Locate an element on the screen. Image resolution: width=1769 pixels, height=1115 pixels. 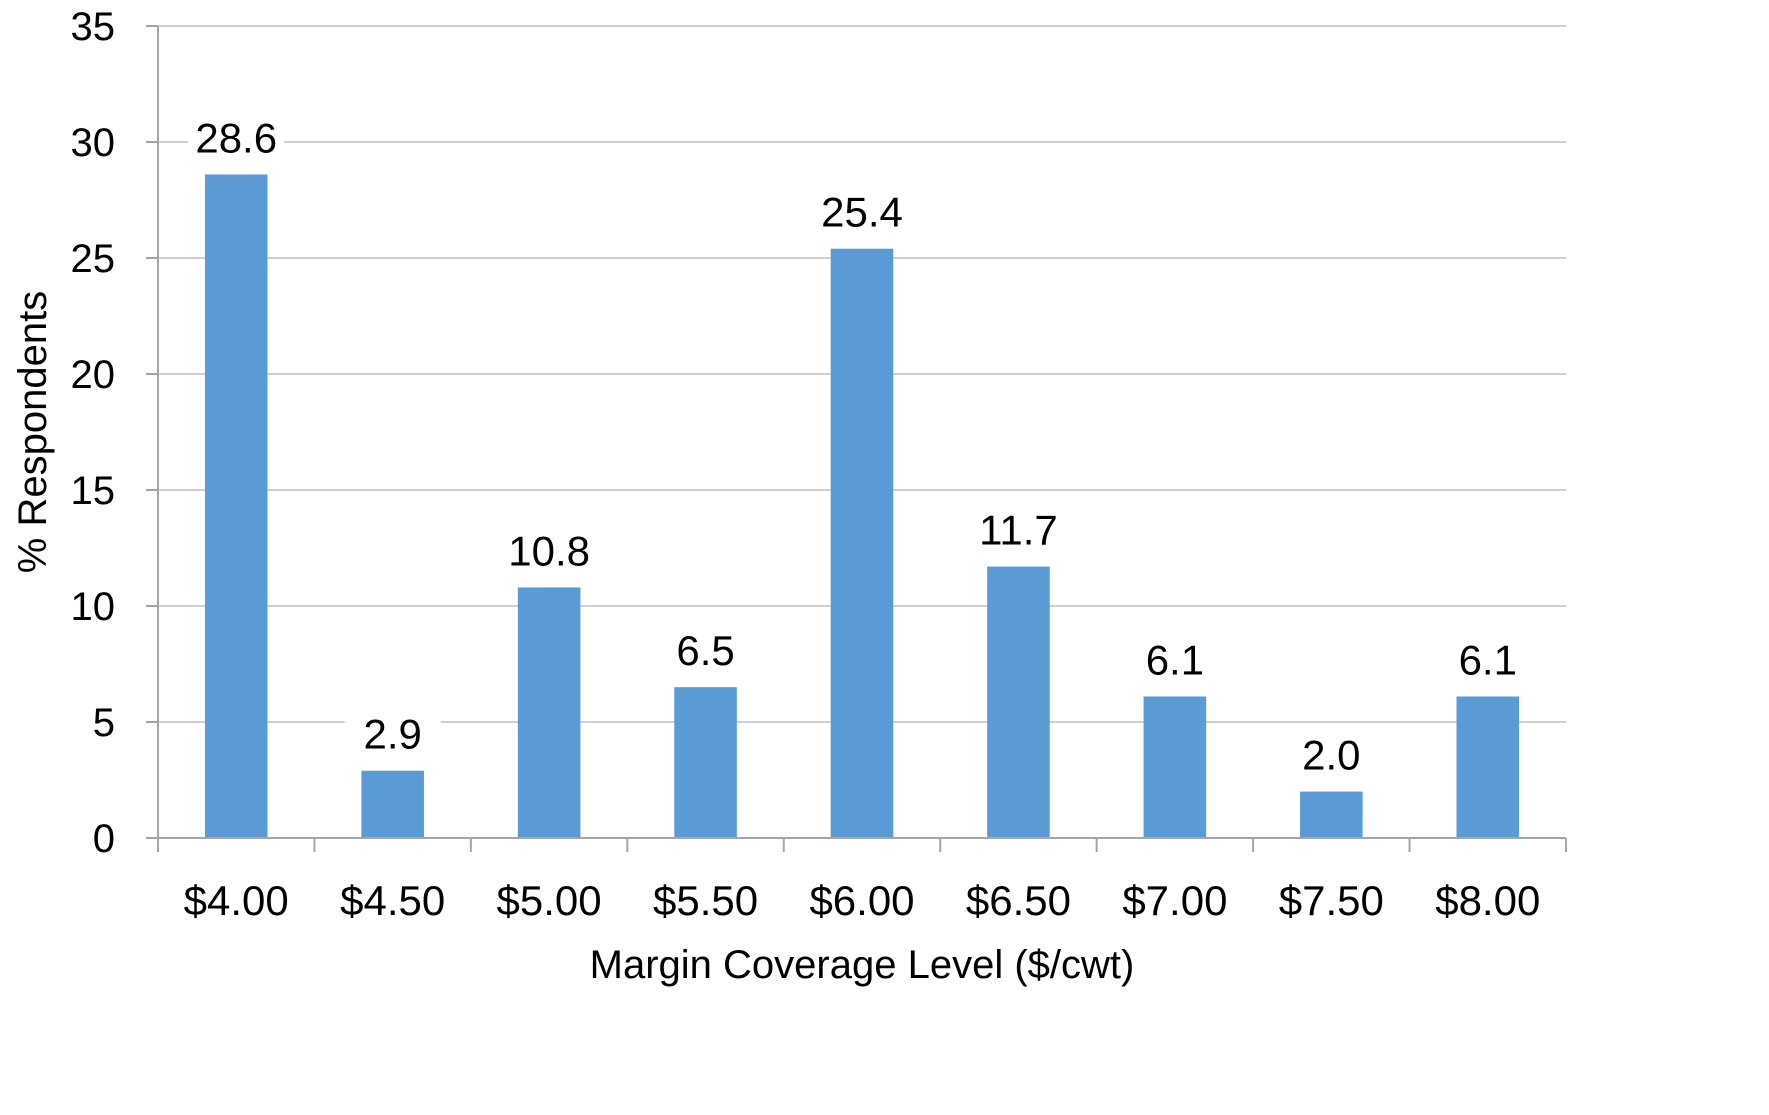
data-label-8: 6.1 is located at coordinates (1488, 659).